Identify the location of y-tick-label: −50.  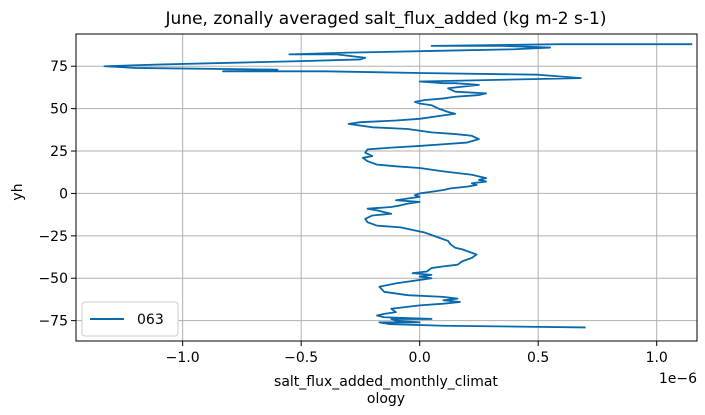
(53, 279).